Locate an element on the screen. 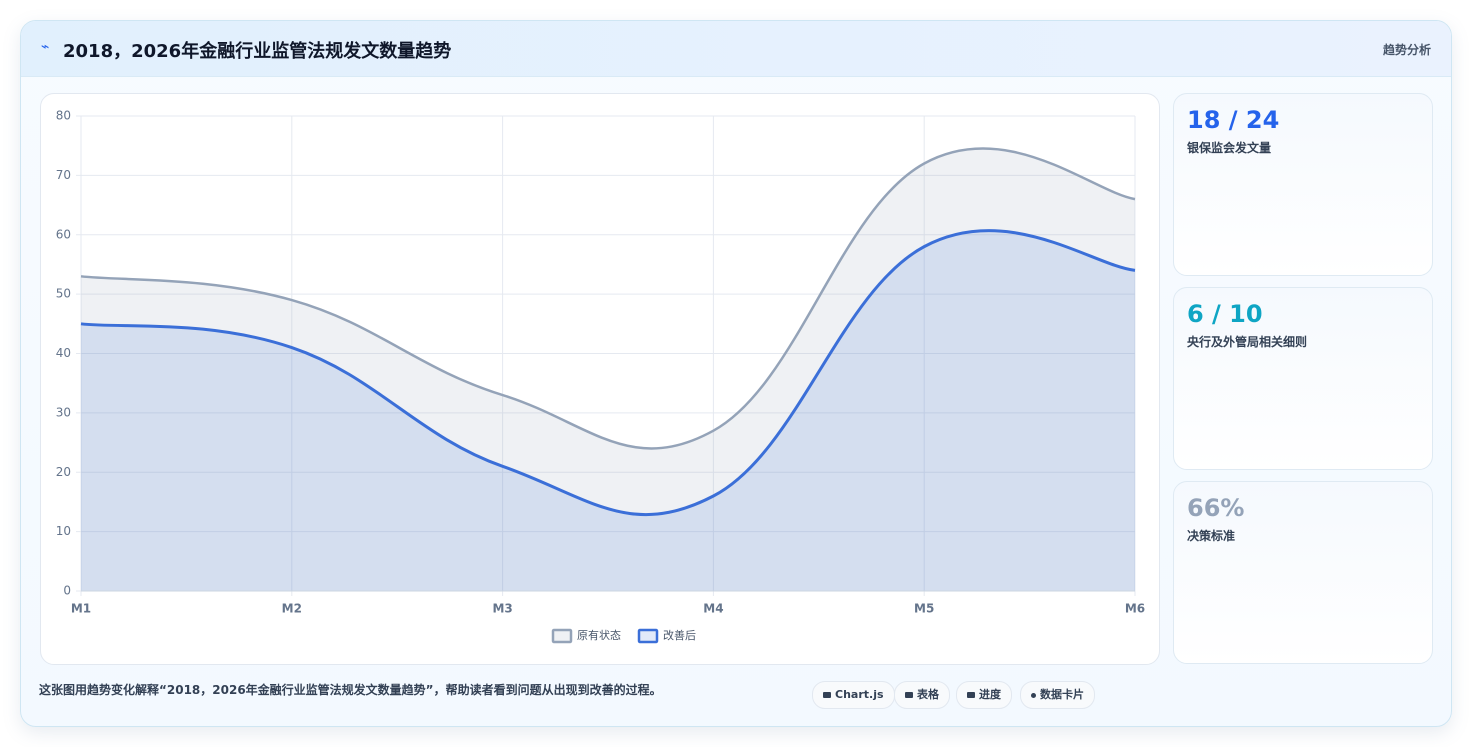  header-icon: ⌁ is located at coordinates (45, 47).